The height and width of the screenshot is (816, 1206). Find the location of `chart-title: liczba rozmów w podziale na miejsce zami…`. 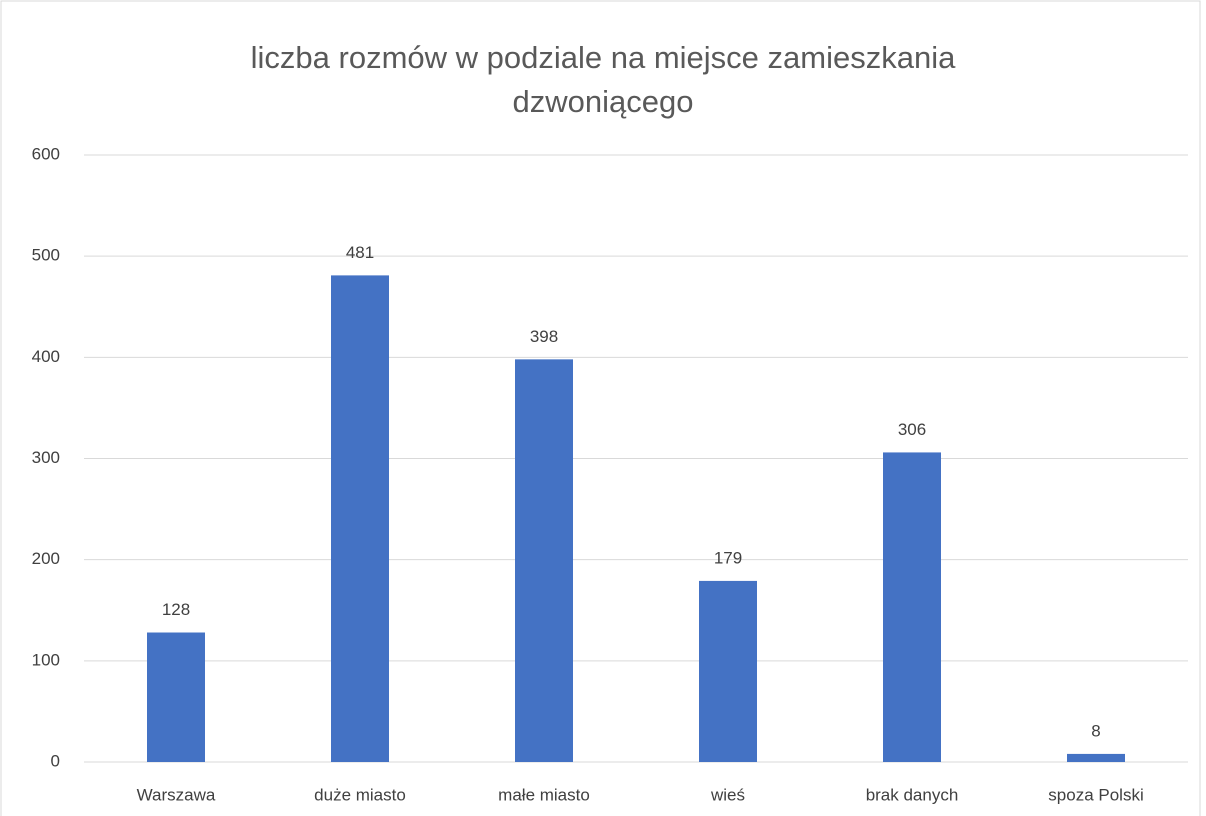

chart-title: liczba rozmów w podziale na miejsce zami… is located at coordinates (603, 79).